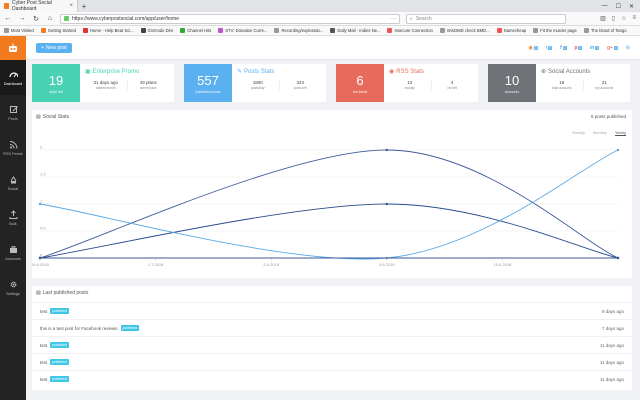 The image size is (640, 400). I want to click on bookmark-item: Getting Started, so click(58, 30).